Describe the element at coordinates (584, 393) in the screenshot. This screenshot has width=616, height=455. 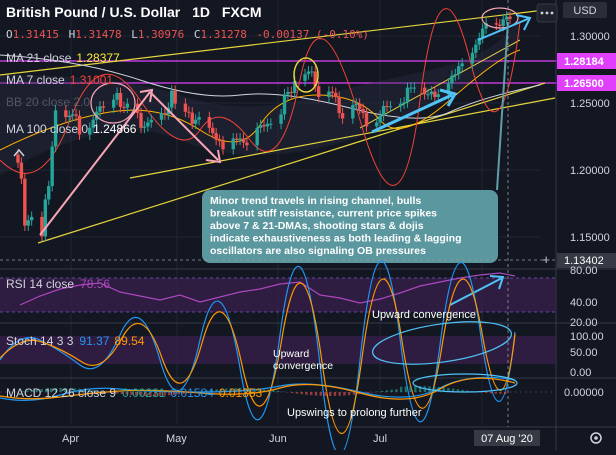
I see `svg-text: 0.00000` at that location.